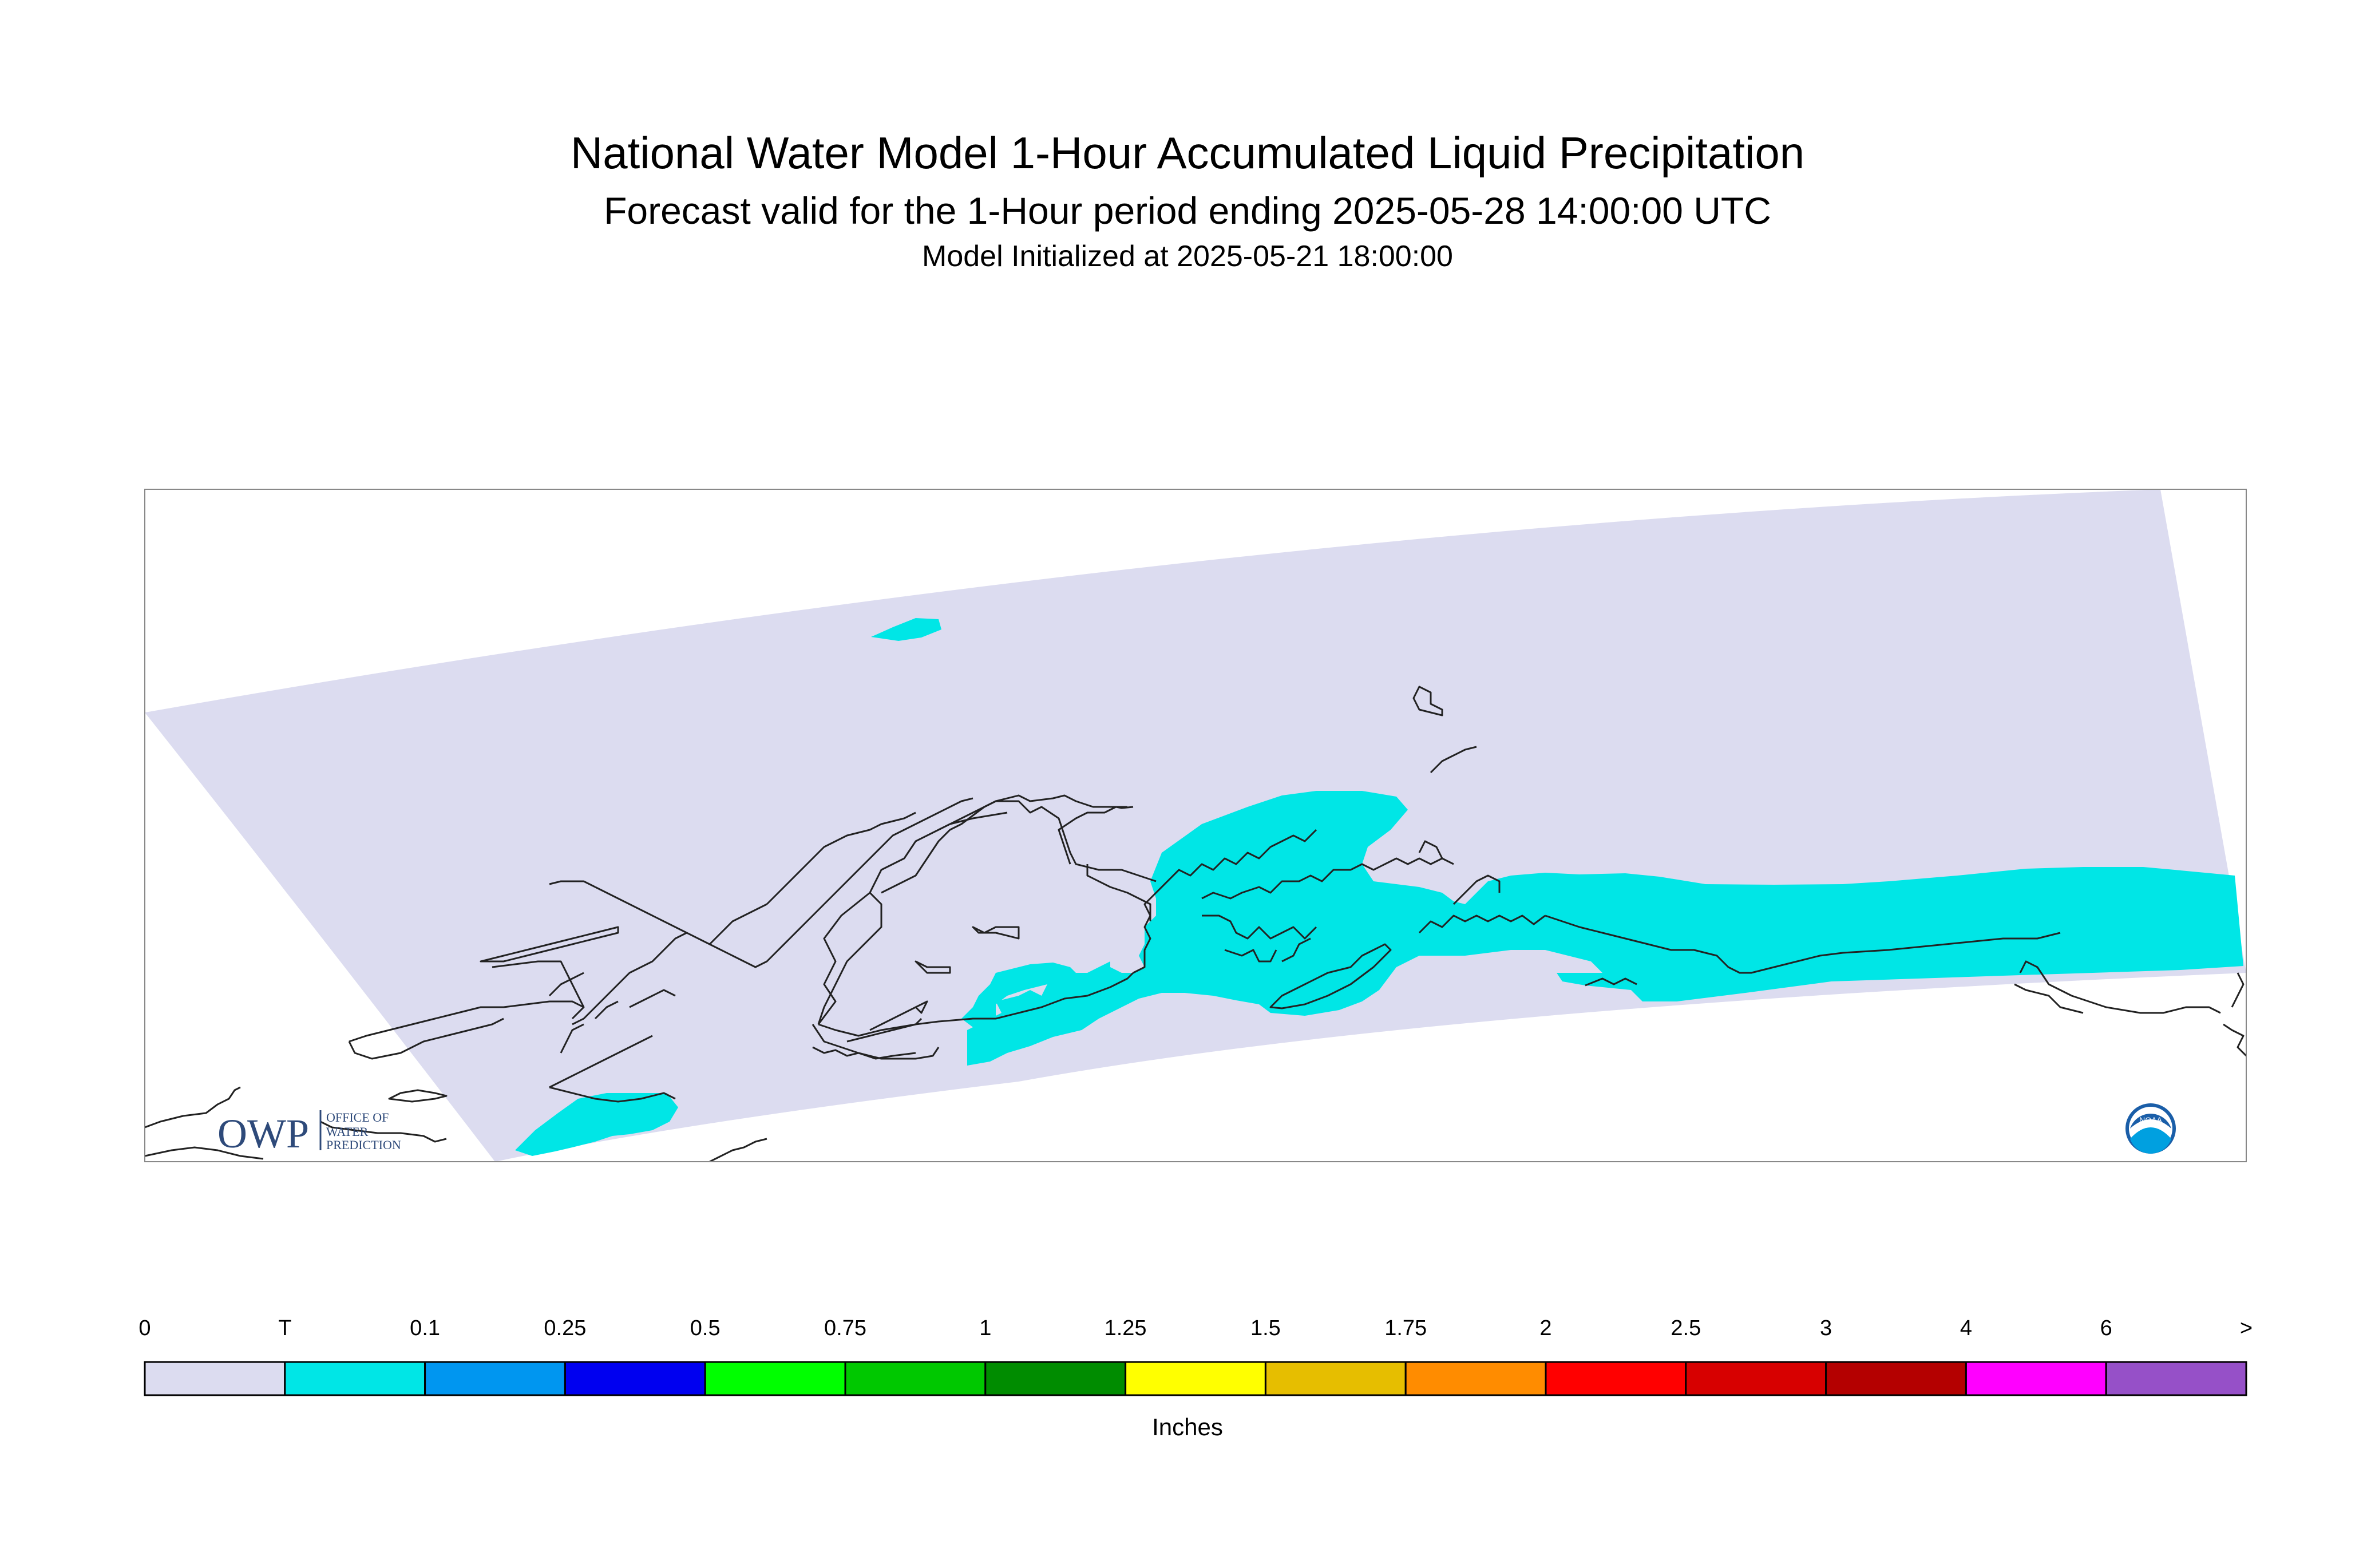  I want to click on legend-label: 1, so click(985, 1328).